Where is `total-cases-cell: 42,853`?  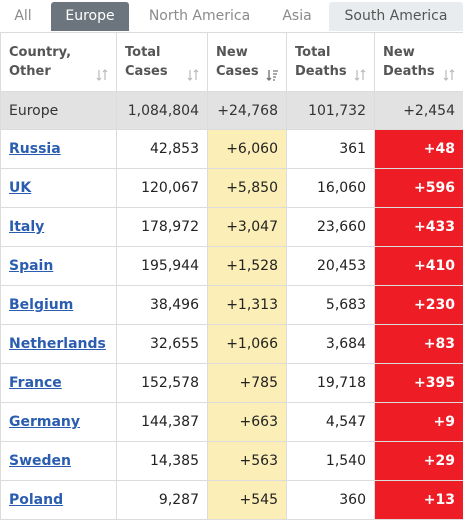
total-cases-cell: 42,853 is located at coordinates (162, 149).